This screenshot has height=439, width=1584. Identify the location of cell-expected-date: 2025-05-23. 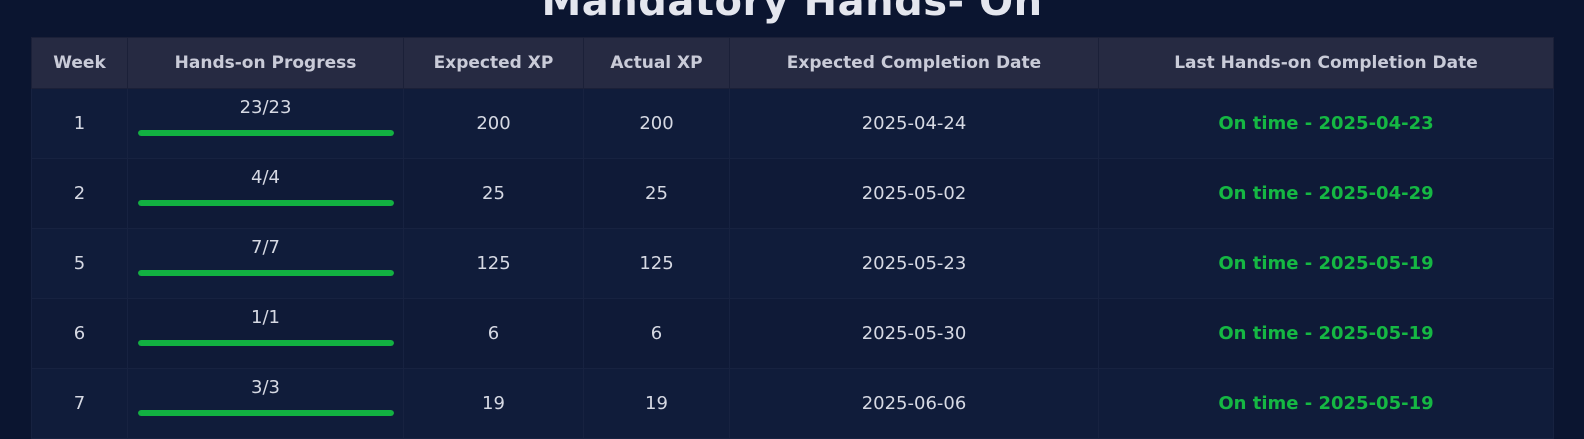
(914, 263).